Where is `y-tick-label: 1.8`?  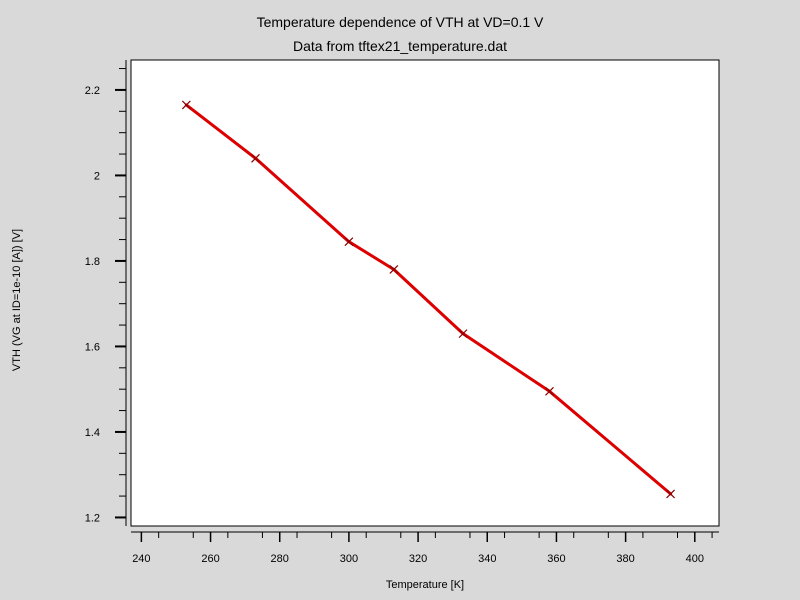 y-tick-label: 1.8 is located at coordinates (92, 262).